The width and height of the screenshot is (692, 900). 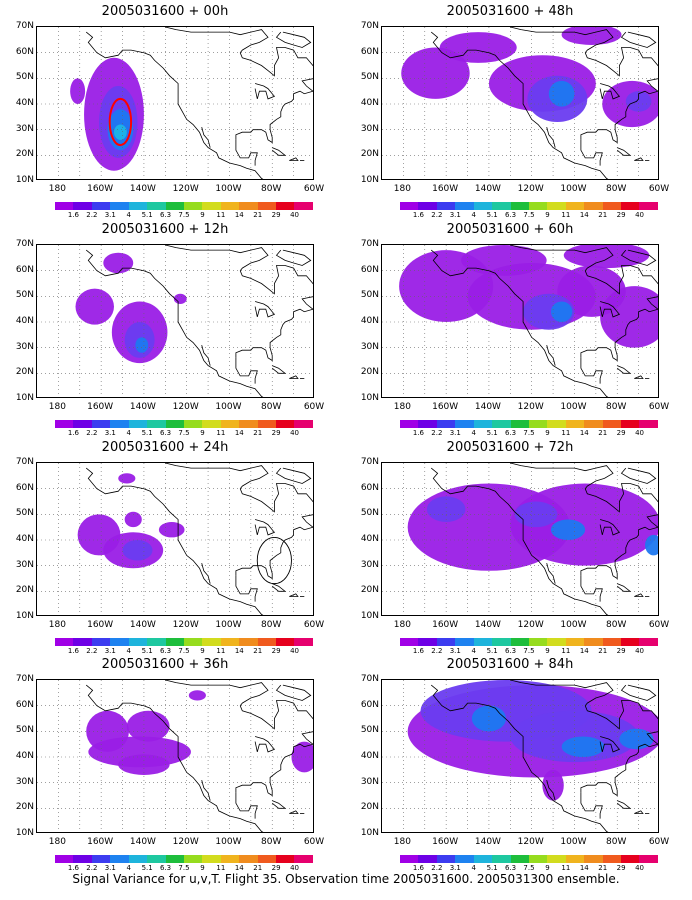 I want to click on y-tick-label: 50N, so click(x=24, y=730).